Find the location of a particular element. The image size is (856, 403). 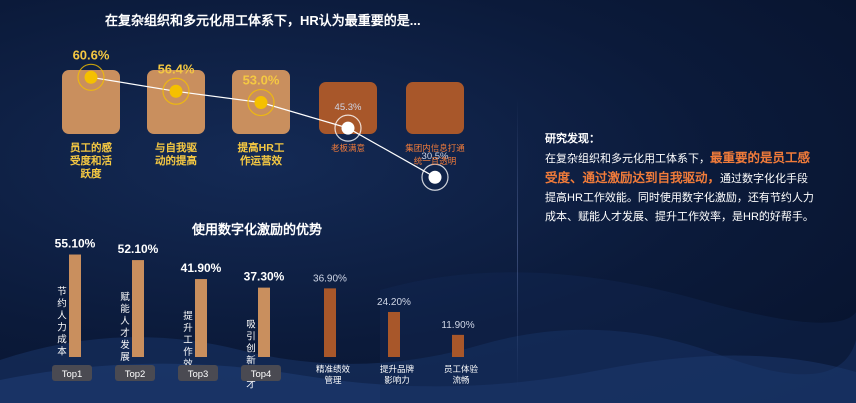

divider-line is located at coordinates (517, 243).